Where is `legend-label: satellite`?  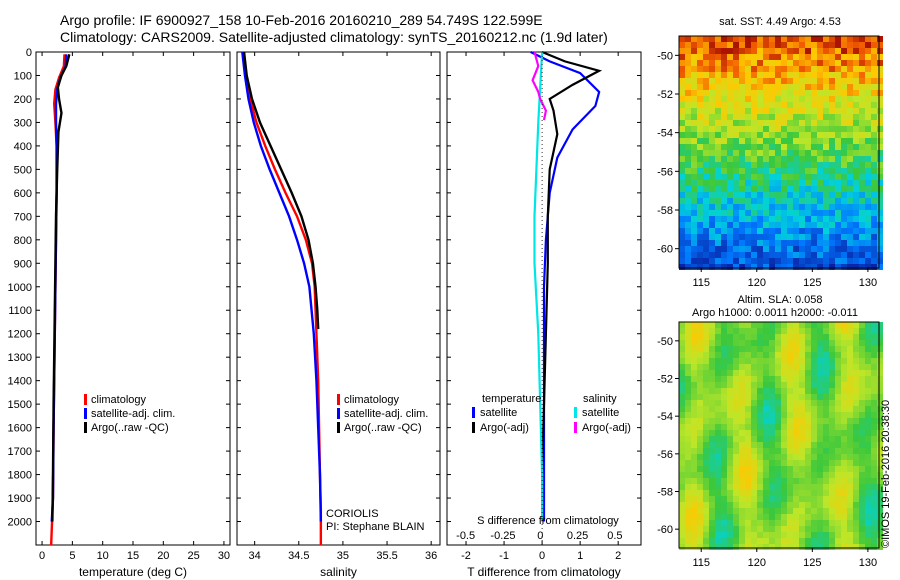 legend-label: satellite is located at coordinates (498, 413).